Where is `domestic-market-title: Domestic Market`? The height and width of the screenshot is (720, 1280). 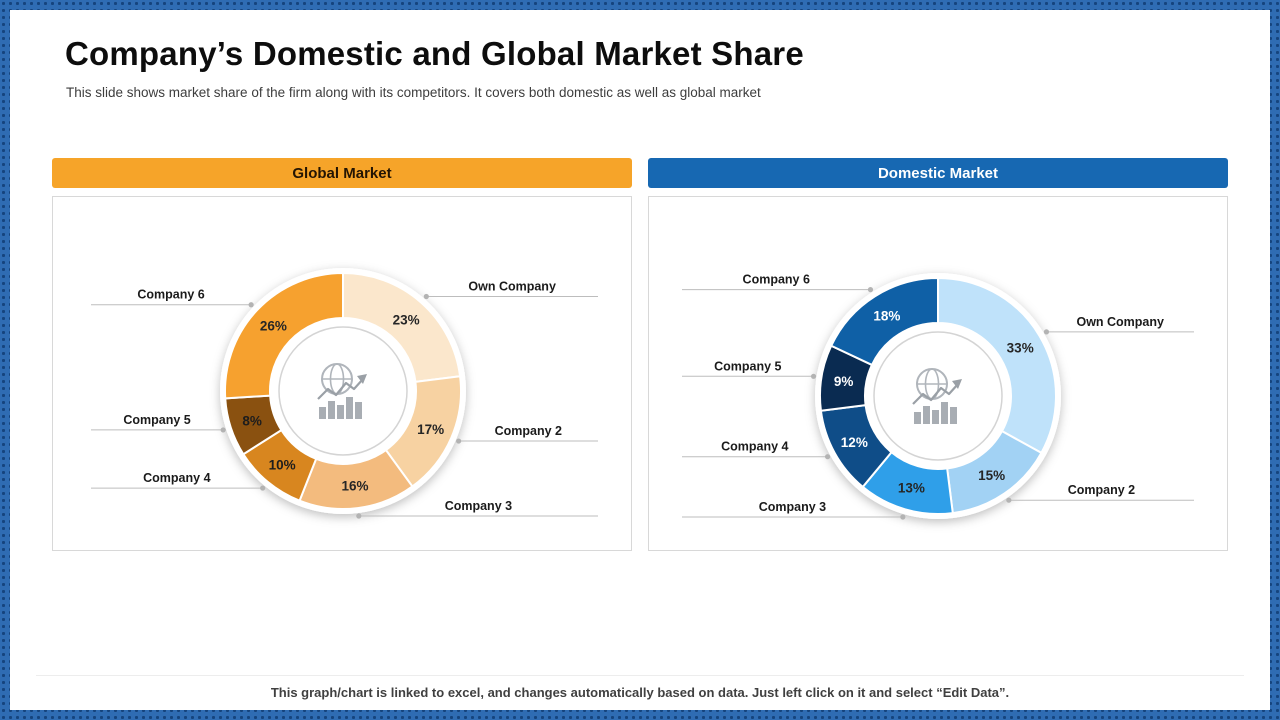 domestic-market-title: Domestic Market is located at coordinates (938, 173).